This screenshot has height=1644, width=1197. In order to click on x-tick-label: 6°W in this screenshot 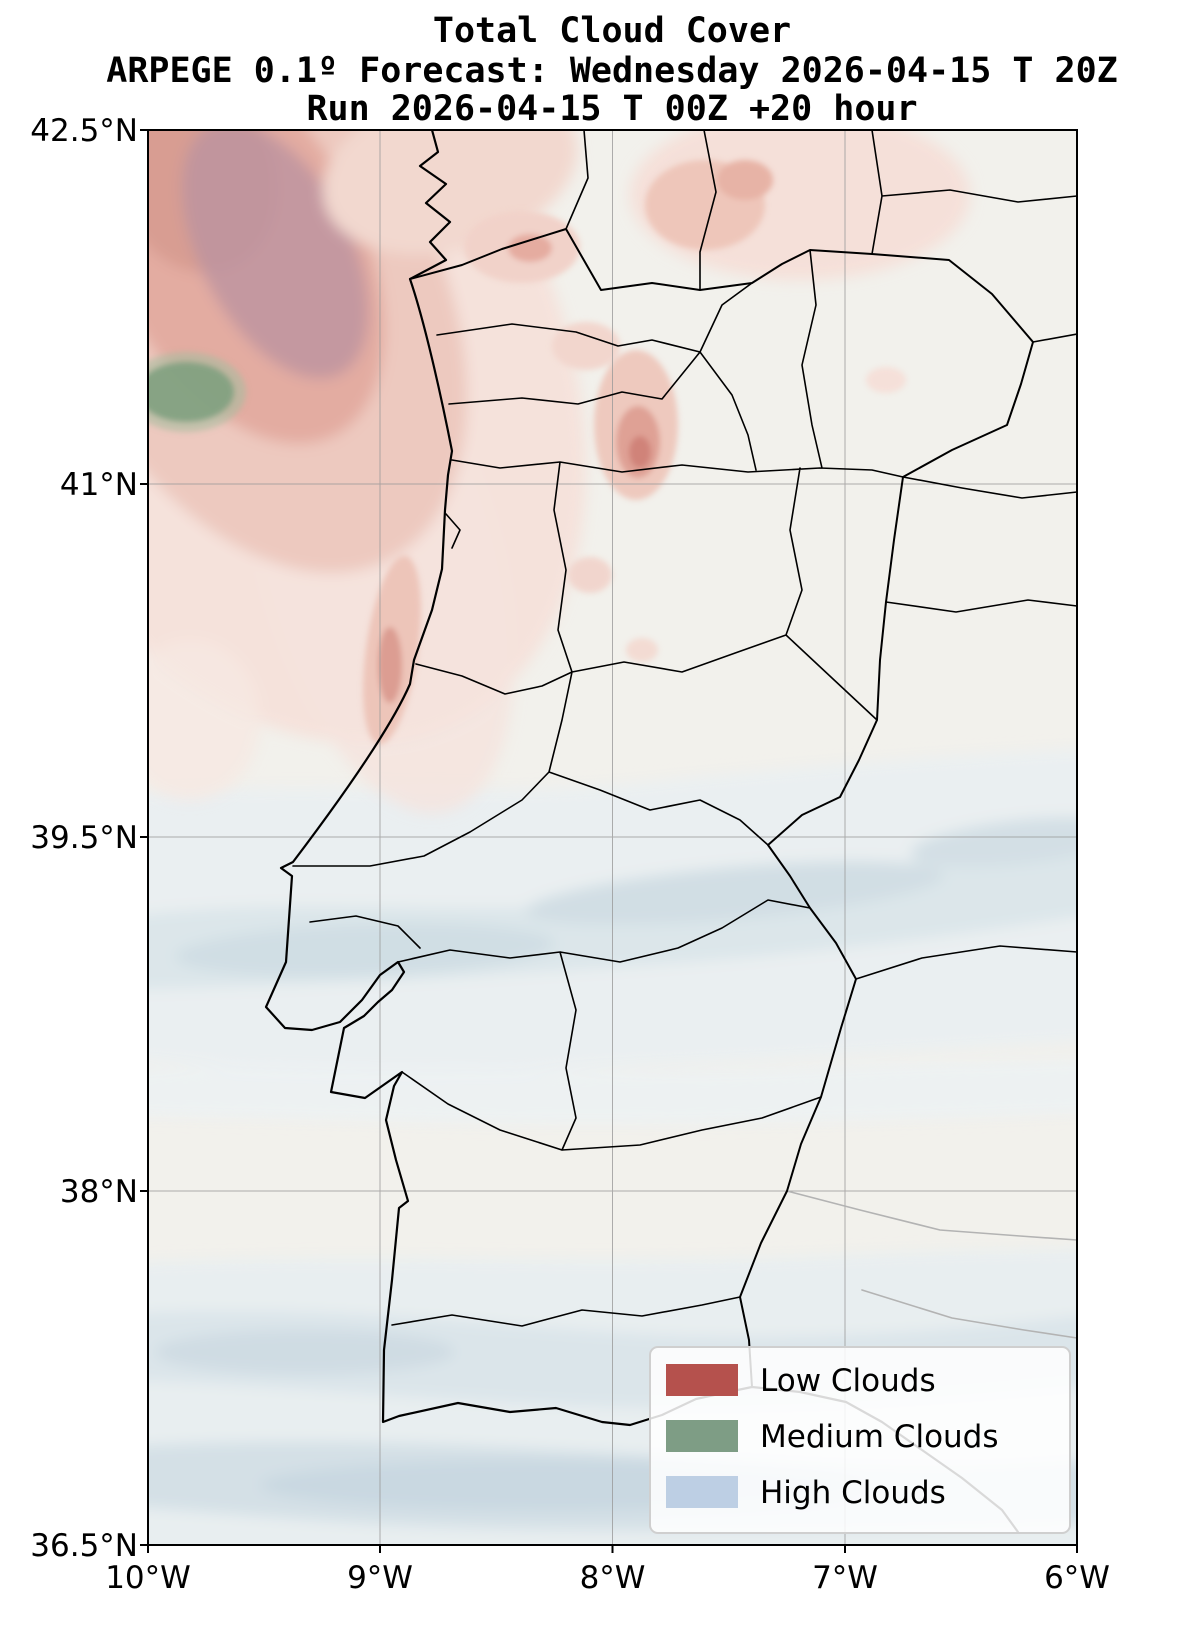, I will do `click(1077, 1578)`.